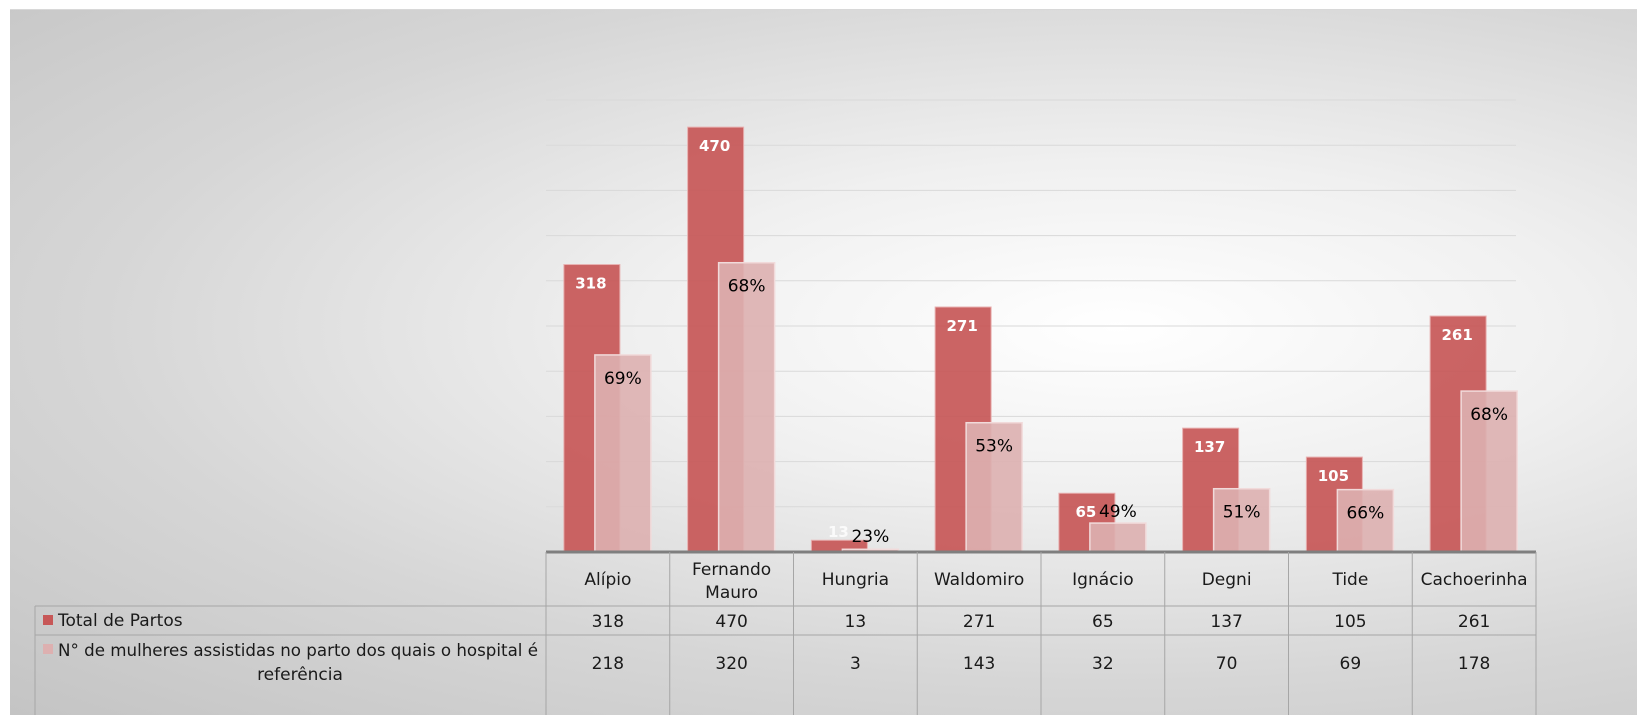  What do you see at coordinates (961, 326) in the screenshot?
I see `data-label-total: 271` at bounding box center [961, 326].